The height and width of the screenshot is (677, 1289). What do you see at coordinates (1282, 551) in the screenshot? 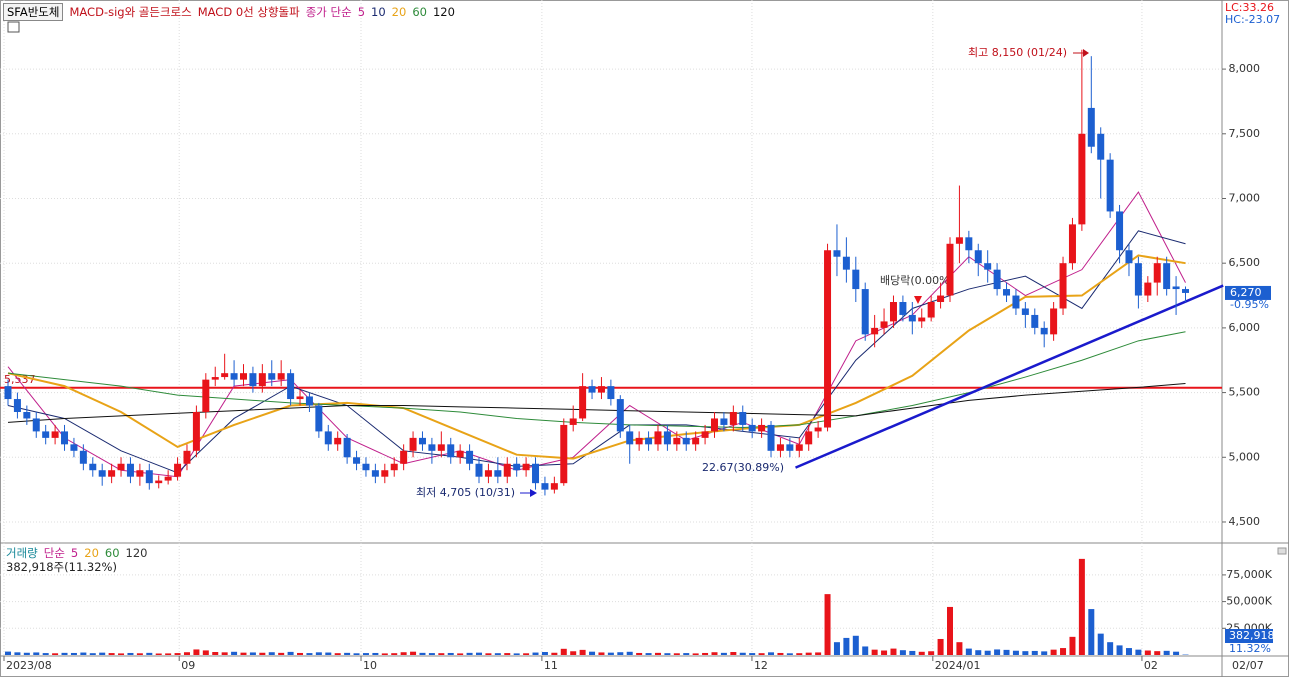
I see `pane-button` at bounding box center [1282, 551].